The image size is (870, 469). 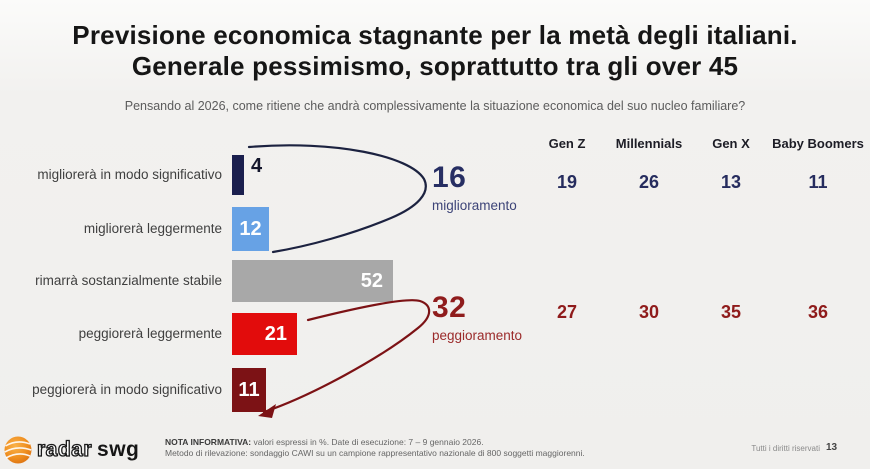 I want to click on bar-segment: 12, so click(x=250, y=229).